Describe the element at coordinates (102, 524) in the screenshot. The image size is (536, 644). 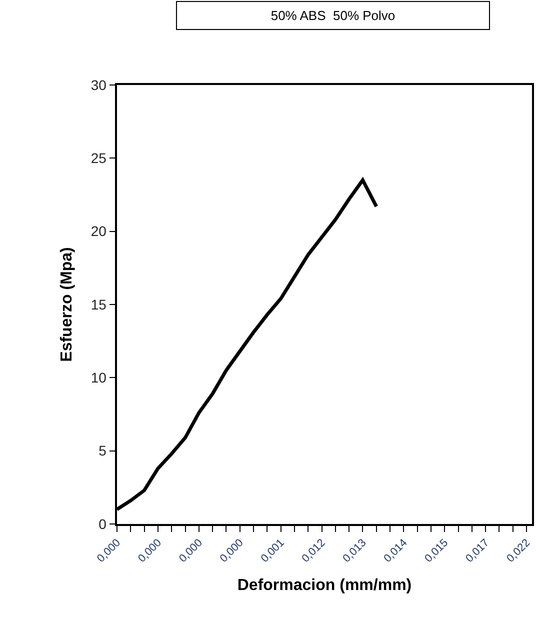
I see `y-tick-label: 0` at that location.